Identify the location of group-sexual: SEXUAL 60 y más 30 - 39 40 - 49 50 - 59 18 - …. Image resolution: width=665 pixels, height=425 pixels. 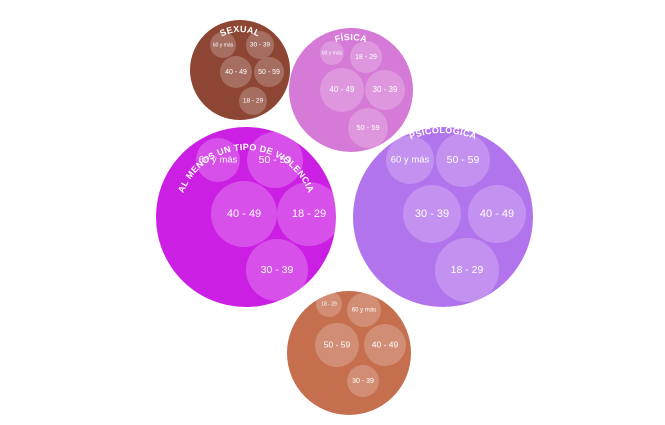
(240, 70).